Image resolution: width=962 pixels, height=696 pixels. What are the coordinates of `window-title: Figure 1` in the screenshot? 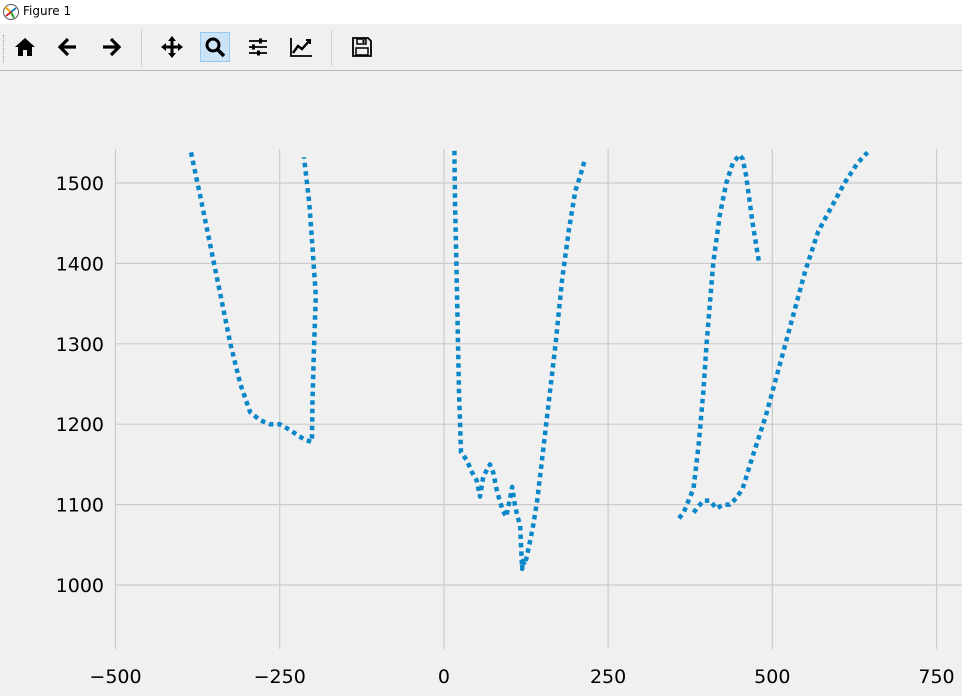 It's located at (47, 11).